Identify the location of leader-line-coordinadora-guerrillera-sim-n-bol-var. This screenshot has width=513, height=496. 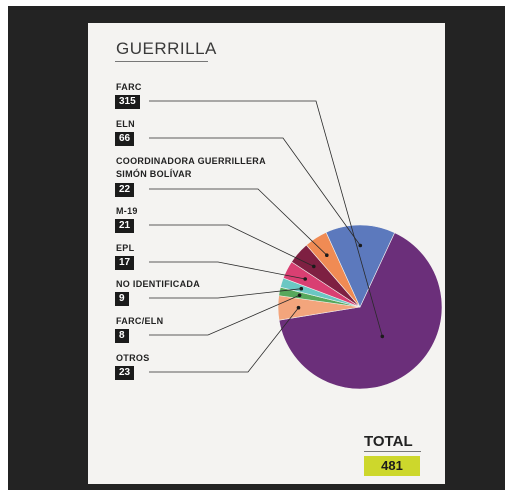
(238, 222).